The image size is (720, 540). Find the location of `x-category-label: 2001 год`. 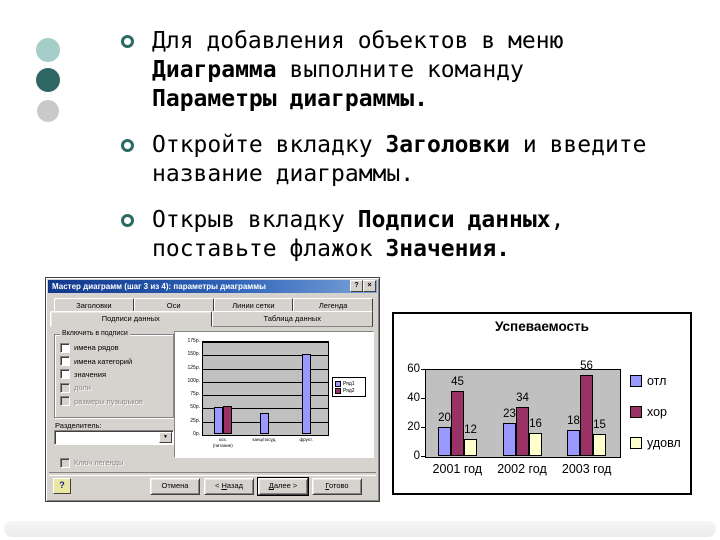

x-category-label: 2001 год is located at coordinates (457, 469).